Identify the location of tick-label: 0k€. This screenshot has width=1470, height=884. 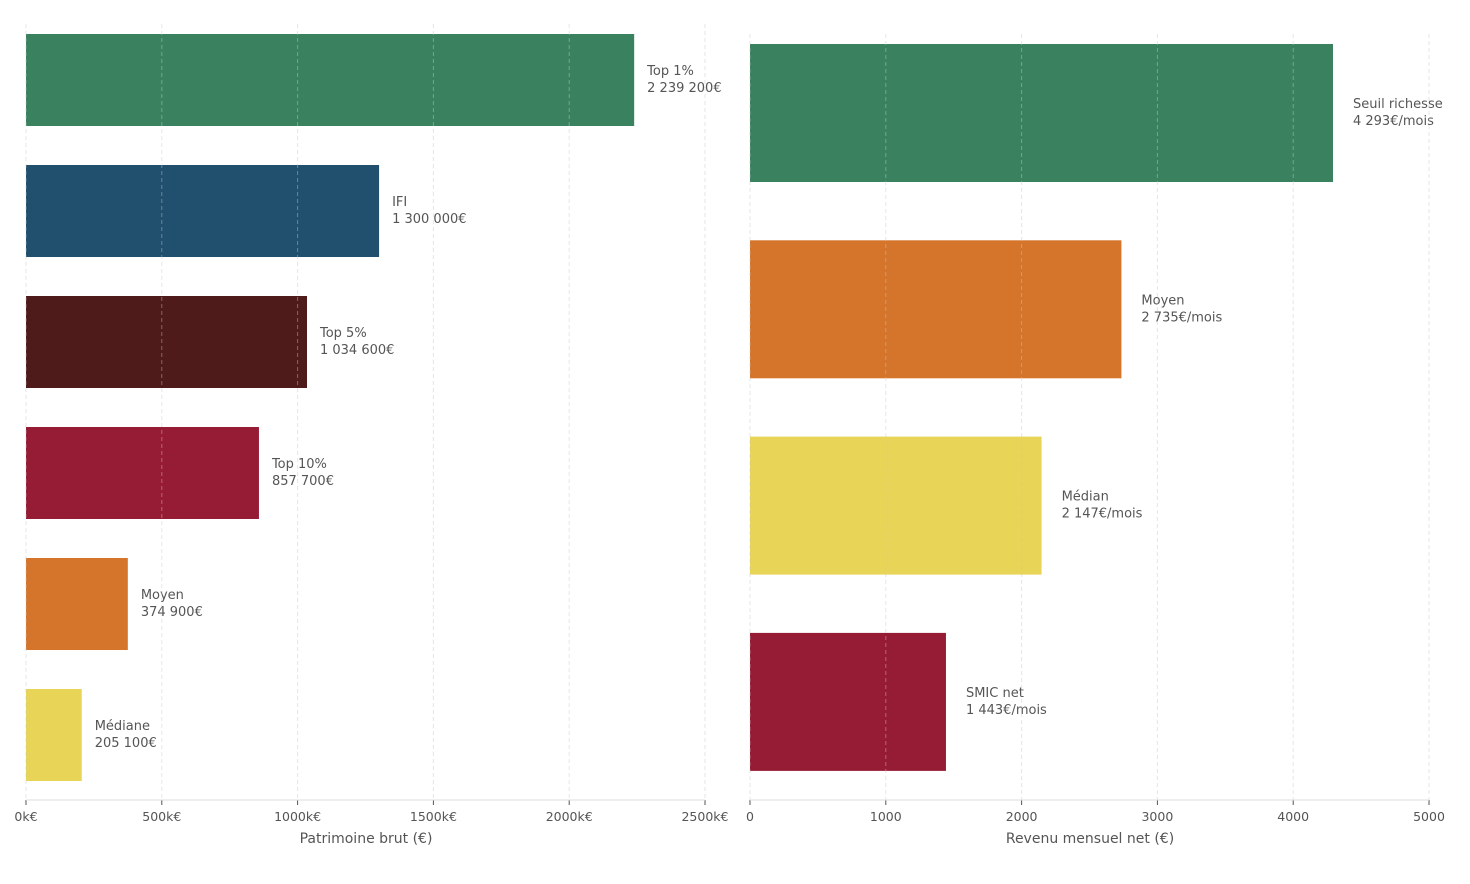
(25, 816).